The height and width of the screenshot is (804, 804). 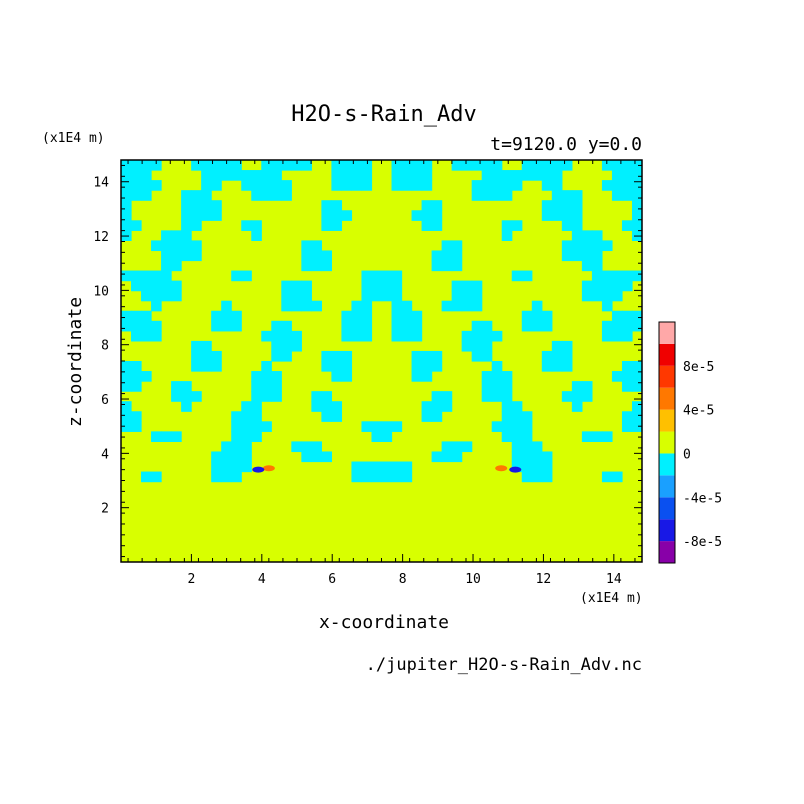 What do you see at coordinates (698, 367) in the screenshot?
I see `colorbar-label: 8e-5` at bounding box center [698, 367].